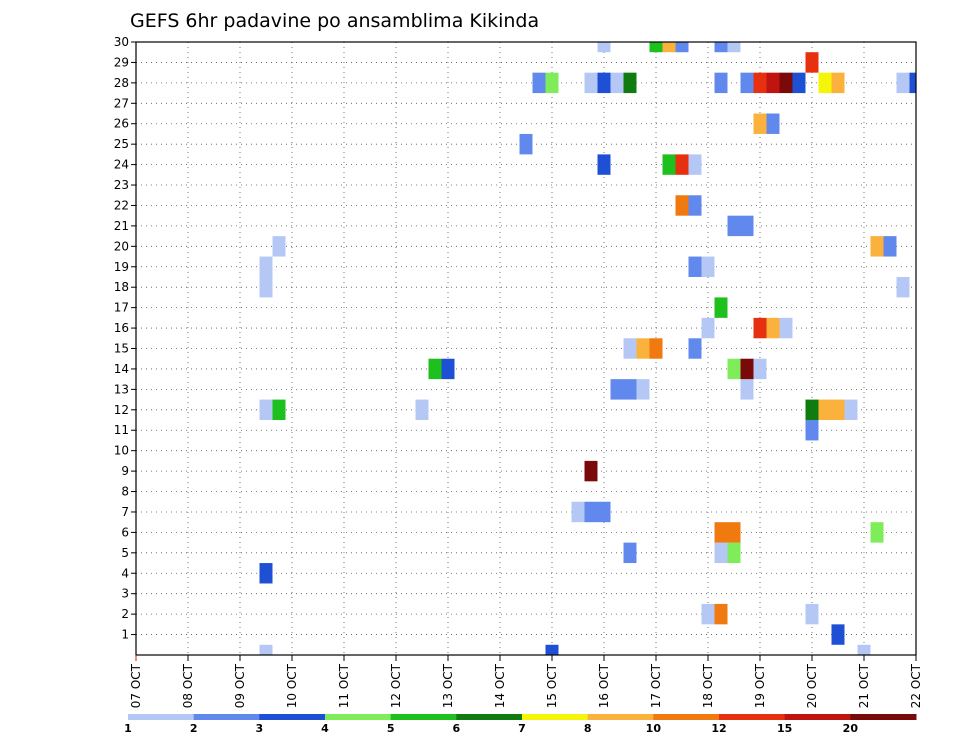  What do you see at coordinates (121, 205) in the screenshot?
I see `y-tick-label: 22` at bounding box center [121, 205].